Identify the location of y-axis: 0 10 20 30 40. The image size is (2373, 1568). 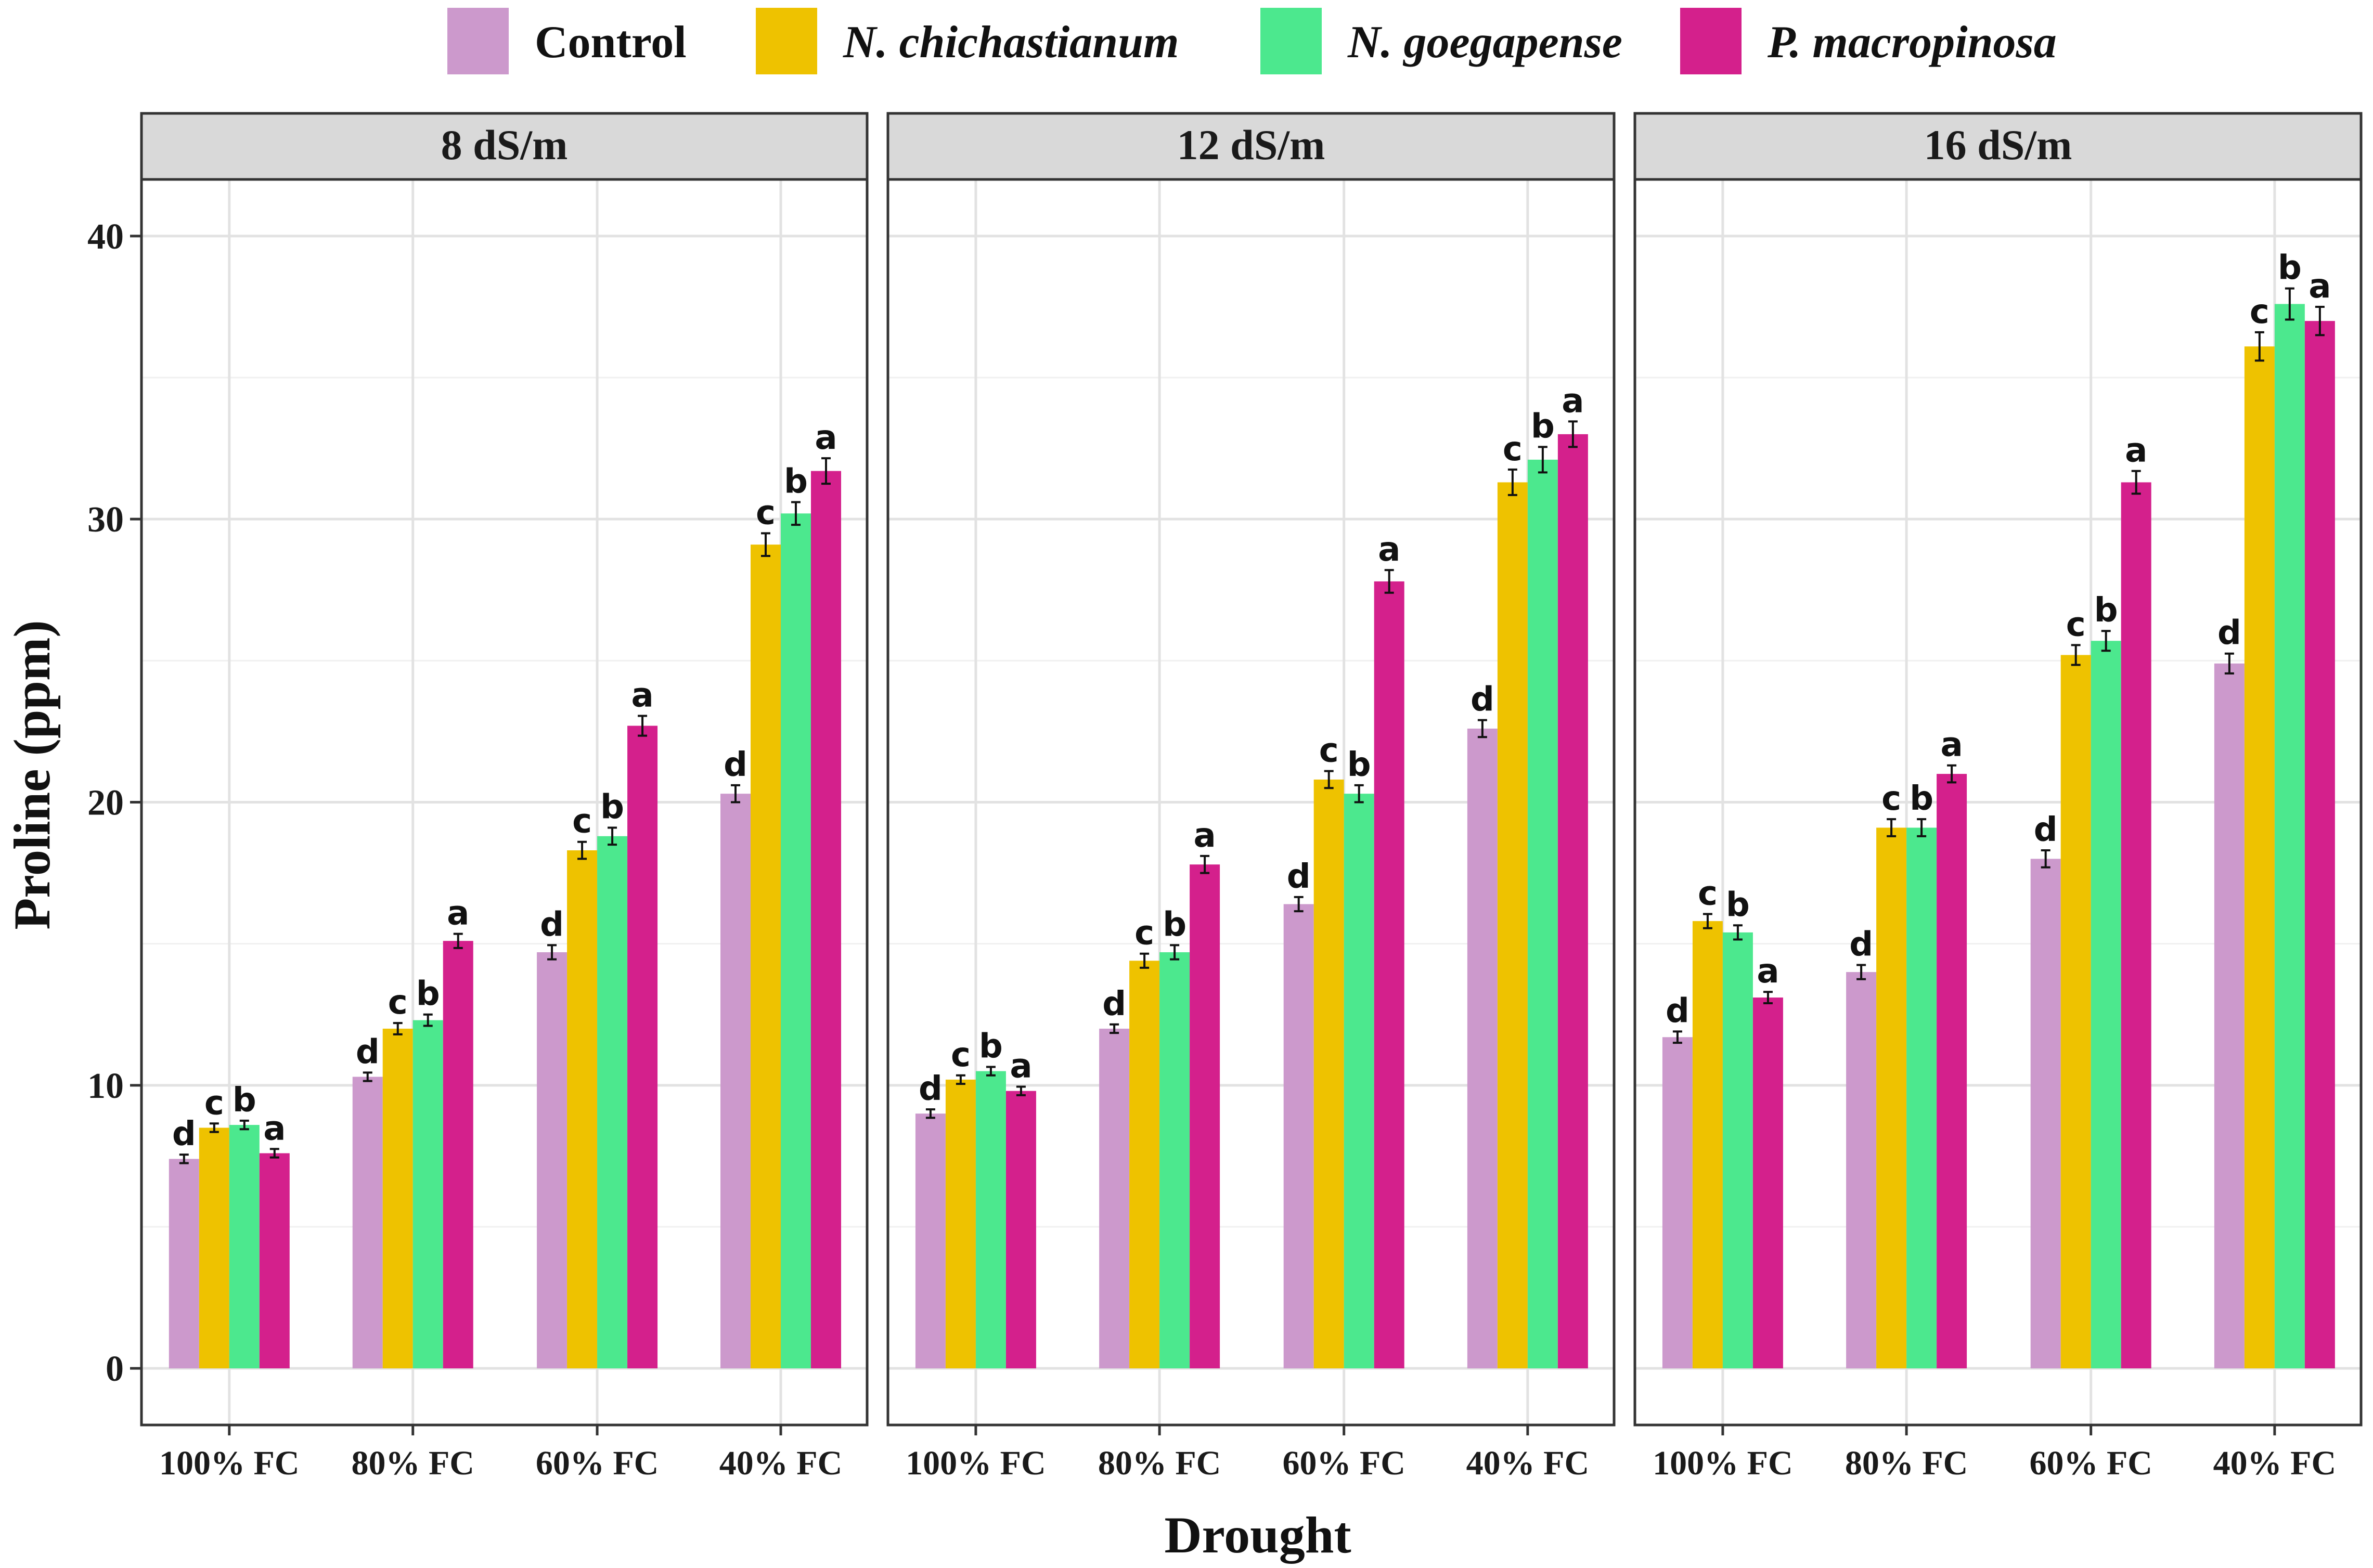
(114, 803).